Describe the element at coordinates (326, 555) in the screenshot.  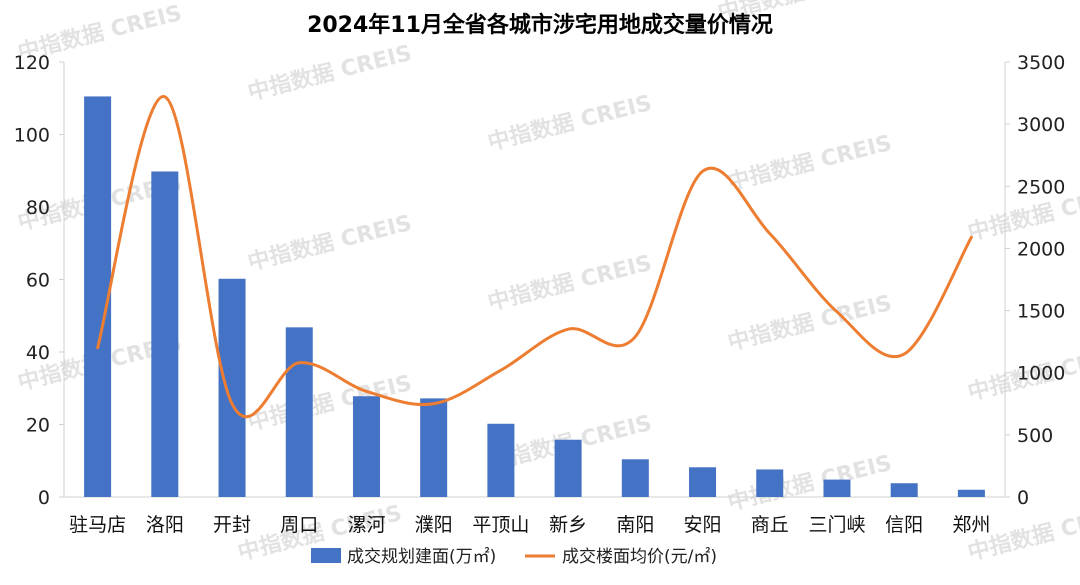
I see `legend-swatch-bar` at that location.